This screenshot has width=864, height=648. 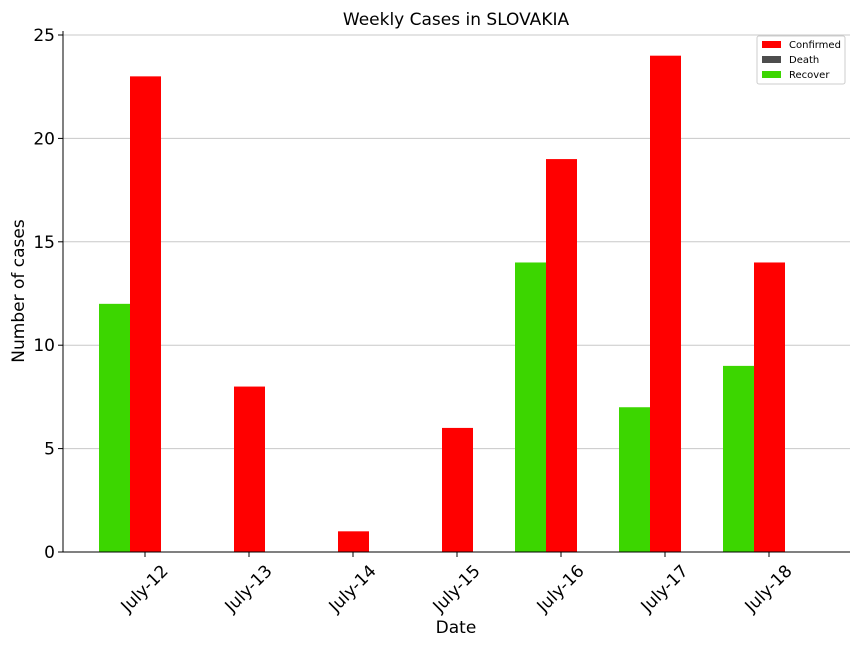 I want to click on x-tick-label: July-13, so click(x=249, y=589).